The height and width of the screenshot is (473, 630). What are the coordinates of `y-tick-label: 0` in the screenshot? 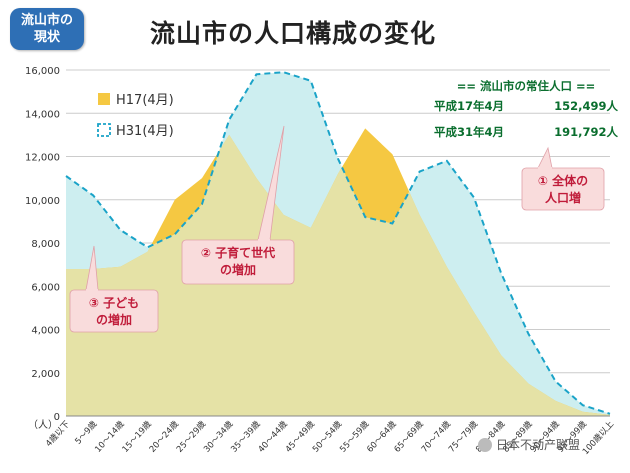 It's located at (57, 417).